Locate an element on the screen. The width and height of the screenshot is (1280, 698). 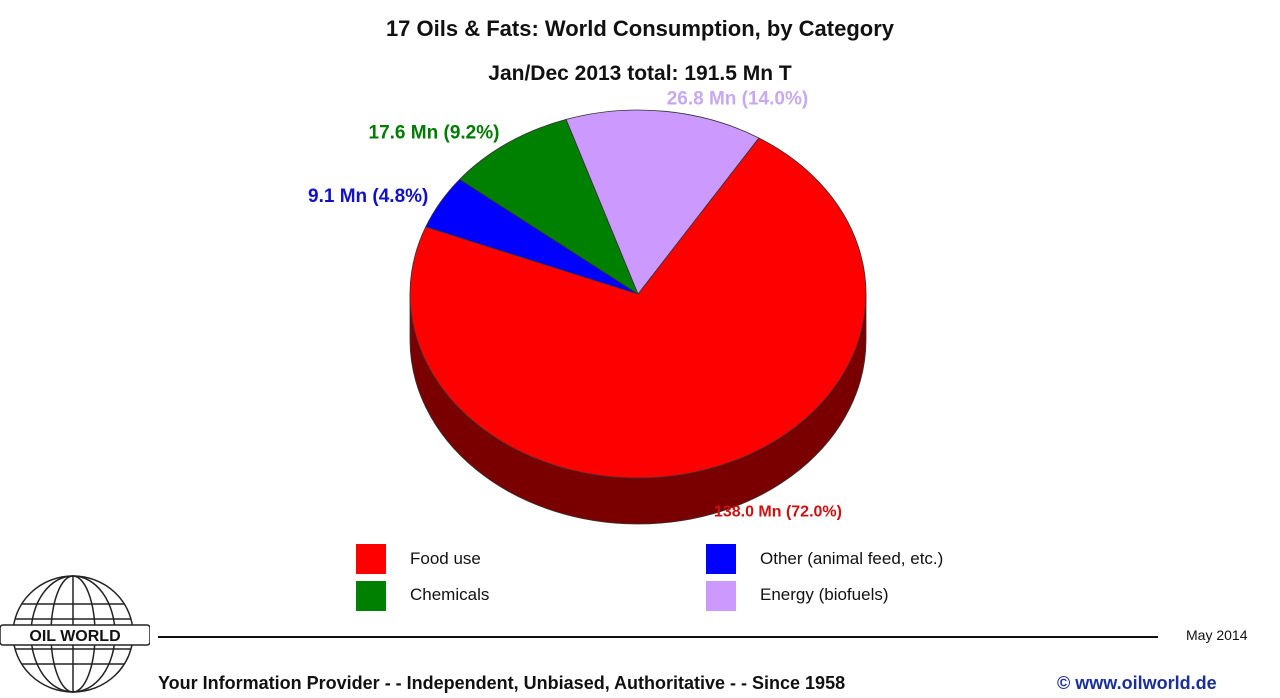
logo-text: OIL WORLD is located at coordinates (74, 636).